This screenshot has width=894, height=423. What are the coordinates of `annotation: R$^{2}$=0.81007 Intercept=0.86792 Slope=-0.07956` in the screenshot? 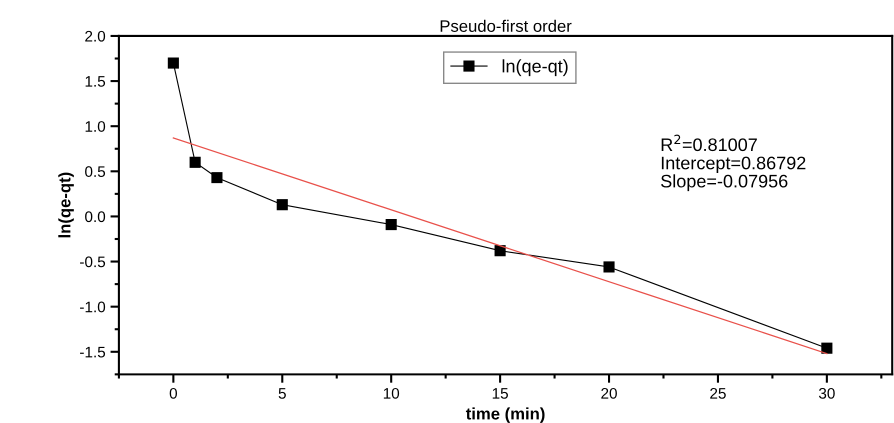 It's located at (733, 163).